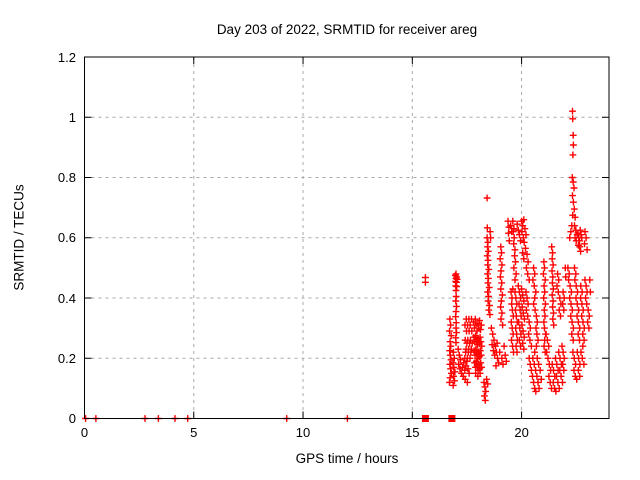 The width and height of the screenshot is (640, 480). Describe the element at coordinates (66, 238) in the screenshot. I see `y-tick-label: 0.6` at that location.